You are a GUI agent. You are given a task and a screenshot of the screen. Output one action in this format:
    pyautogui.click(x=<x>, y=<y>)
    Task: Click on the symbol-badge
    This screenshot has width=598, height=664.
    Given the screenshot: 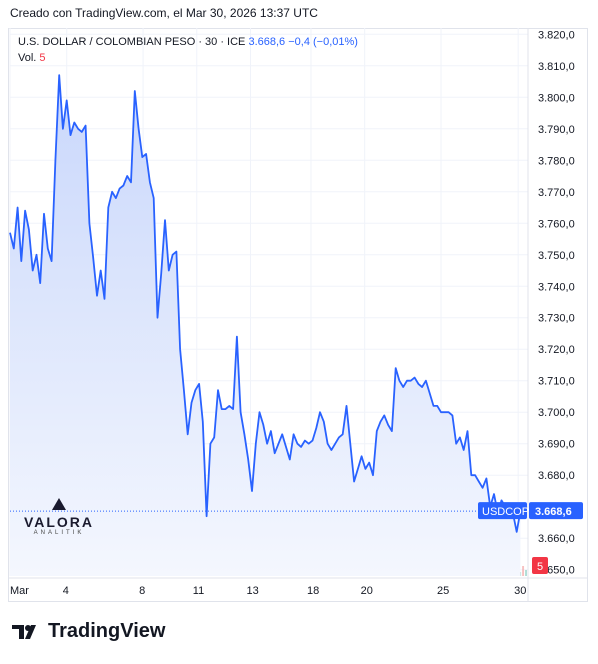 What is the action you would take?
    pyautogui.click(x=502, y=511)
    